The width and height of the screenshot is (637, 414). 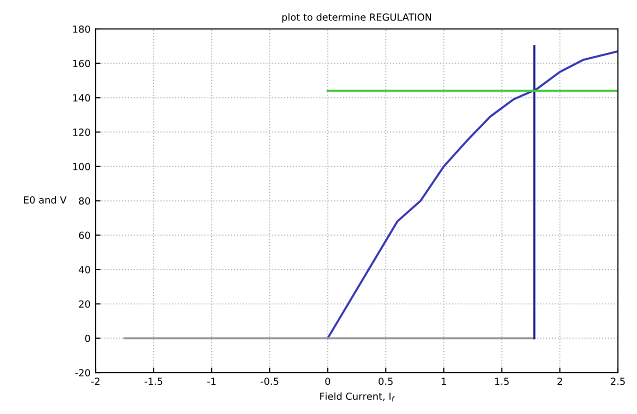 What do you see at coordinates (327, 381) in the screenshot?
I see `x-tick-label: 0` at bounding box center [327, 381].